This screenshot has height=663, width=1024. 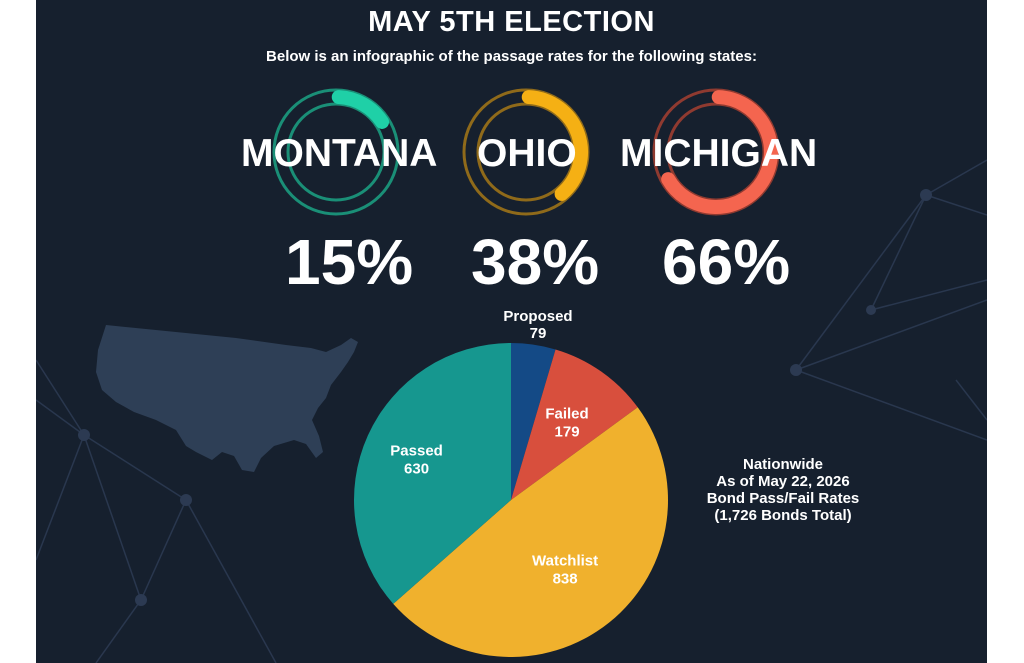 I want to click on ohio-progress-ring, so click(x=526, y=152).